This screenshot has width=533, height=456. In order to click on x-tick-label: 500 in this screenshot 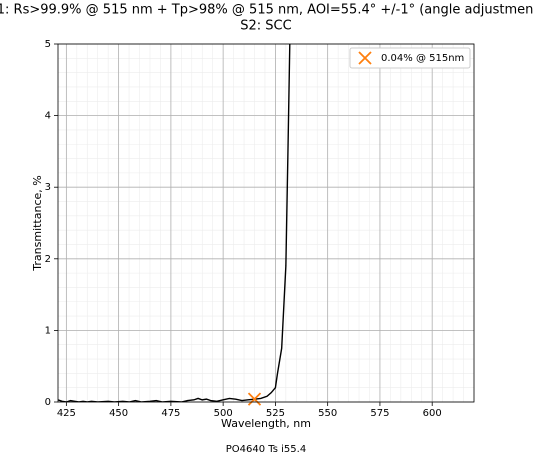, I will do `click(223, 413)`.